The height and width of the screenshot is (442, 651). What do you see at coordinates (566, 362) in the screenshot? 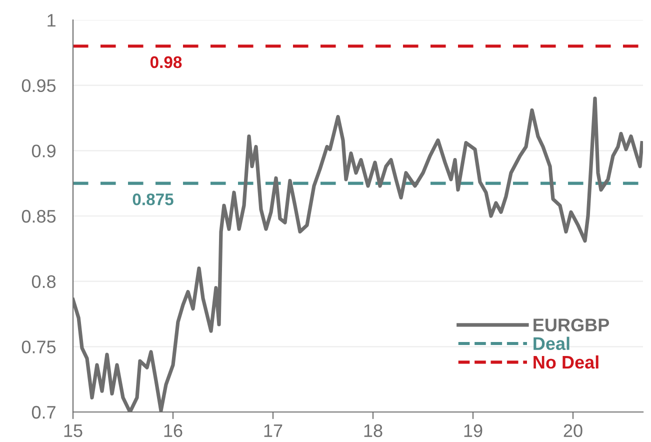
I see `legend-label: No Deal` at bounding box center [566, 362].